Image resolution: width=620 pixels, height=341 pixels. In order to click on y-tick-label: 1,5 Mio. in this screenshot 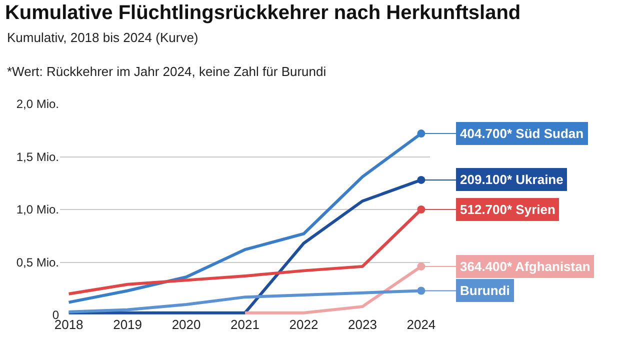, I will do `click(37, 157)`.